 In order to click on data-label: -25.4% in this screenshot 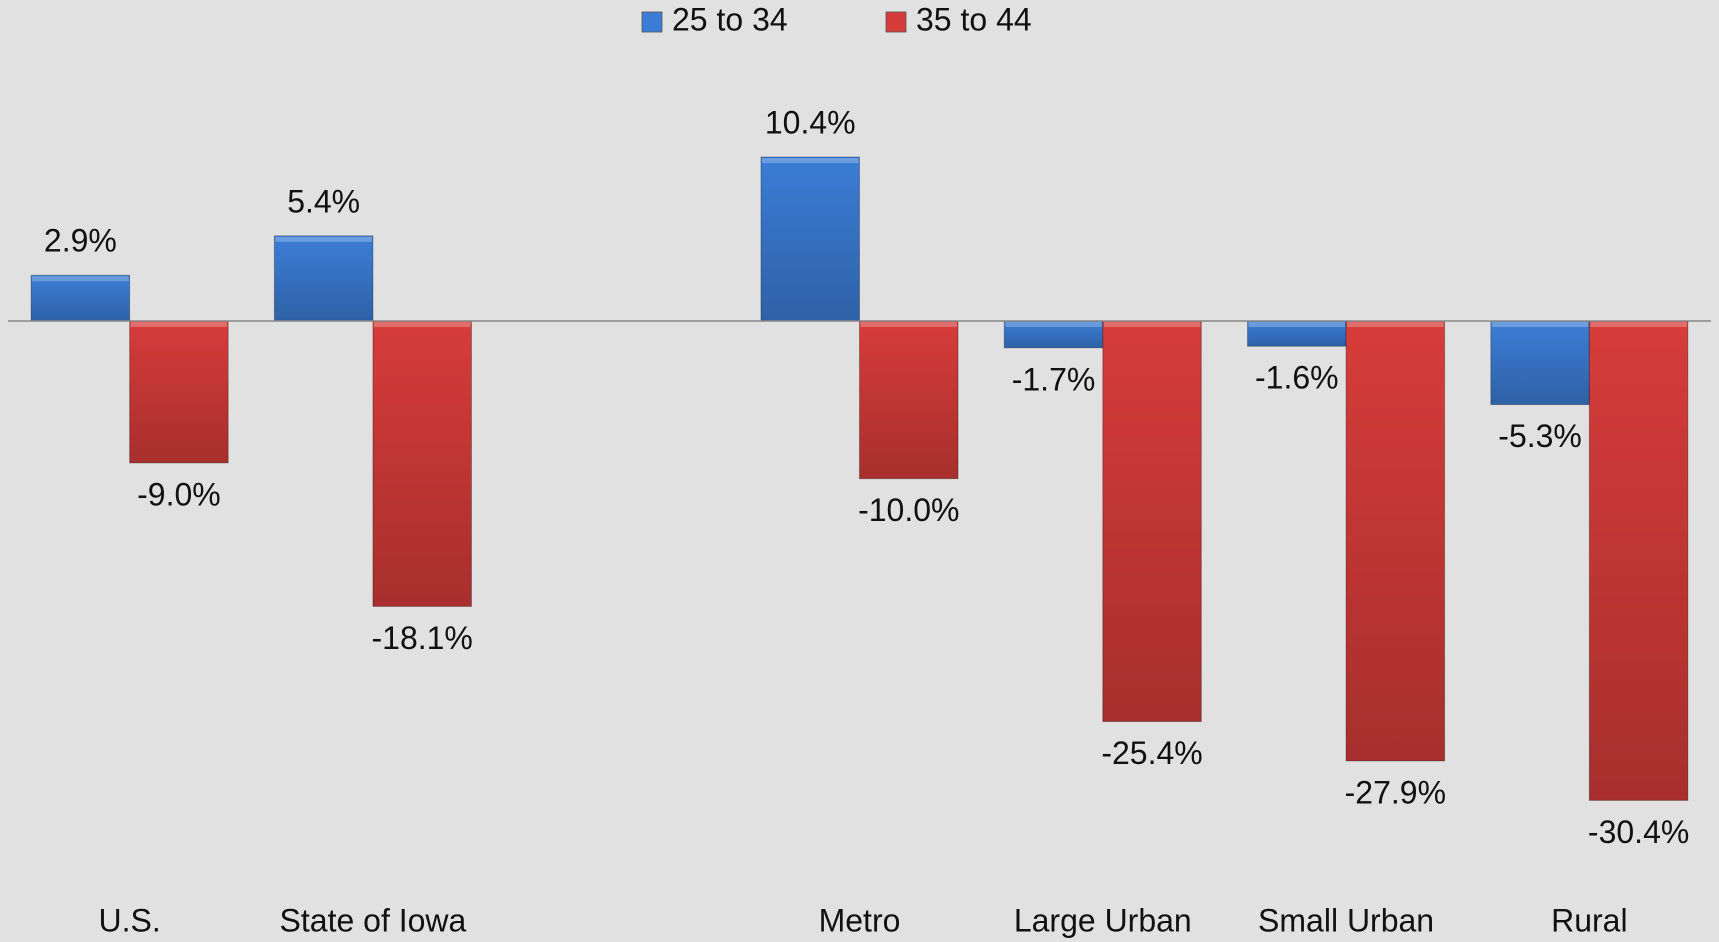, I will do `click(1151, 753)`.